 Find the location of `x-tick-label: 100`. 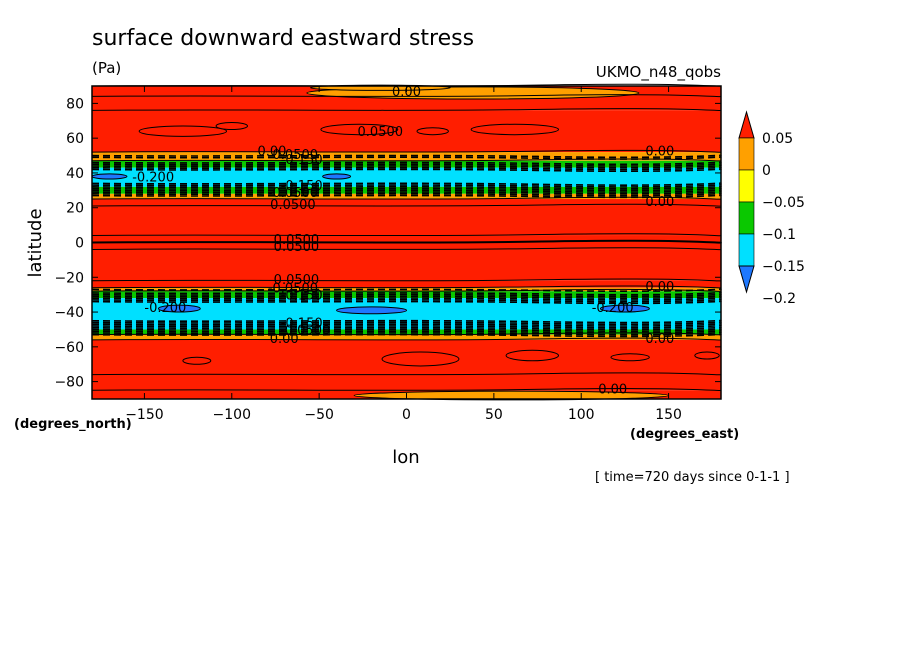

x-tick-label: 100 is located at coordinates (581, 415).